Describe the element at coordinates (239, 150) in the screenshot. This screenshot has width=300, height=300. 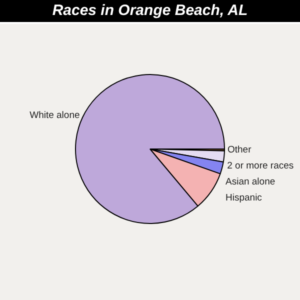
I see `slice-label: Other` at that location.